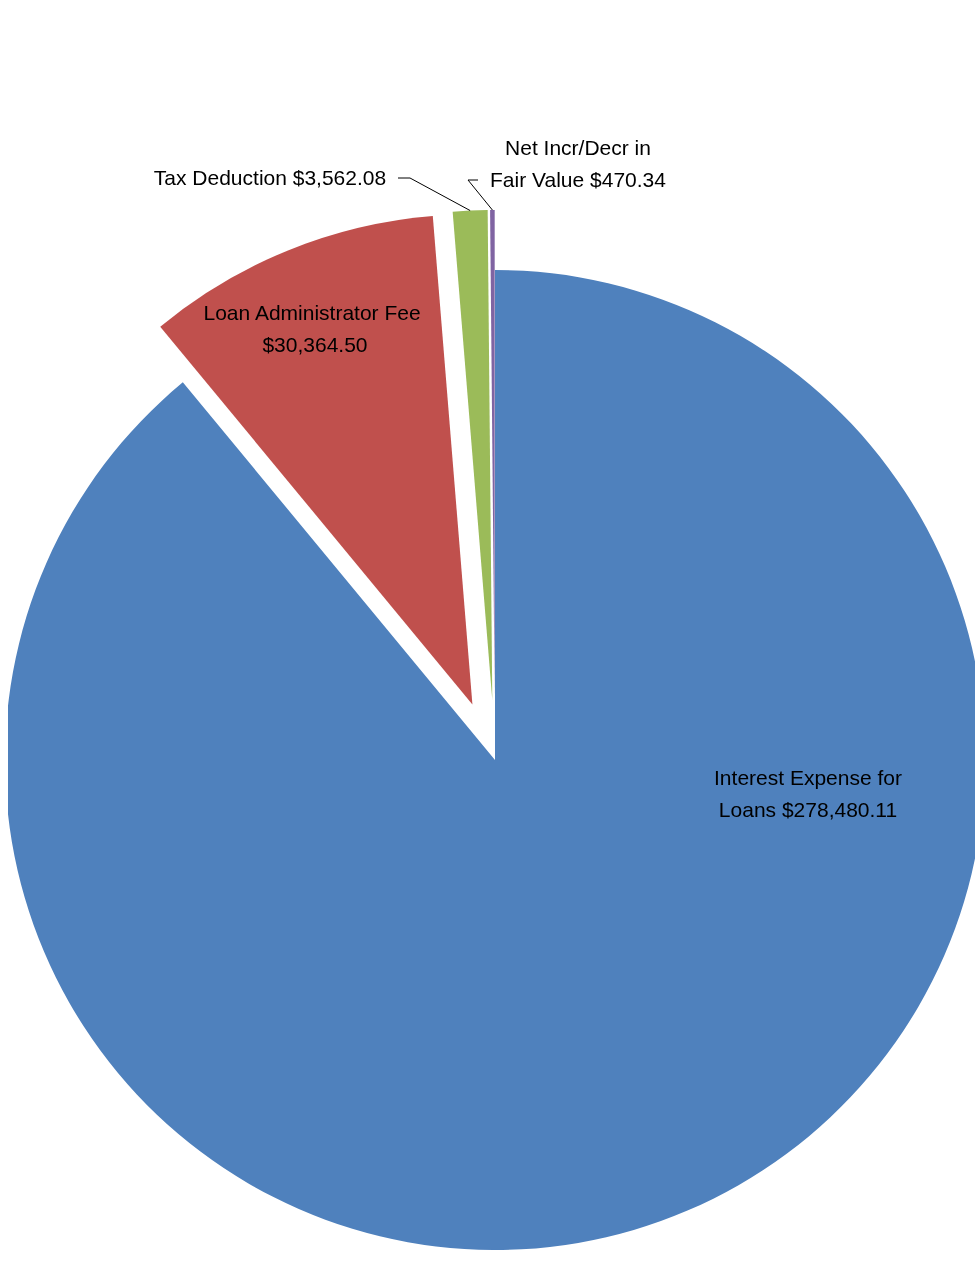 Image resolution: width=975 pixels, height=1270 pixels. I want to click on slice-label: Interest Expense for Loans $278,480.11, so click(808, 793).